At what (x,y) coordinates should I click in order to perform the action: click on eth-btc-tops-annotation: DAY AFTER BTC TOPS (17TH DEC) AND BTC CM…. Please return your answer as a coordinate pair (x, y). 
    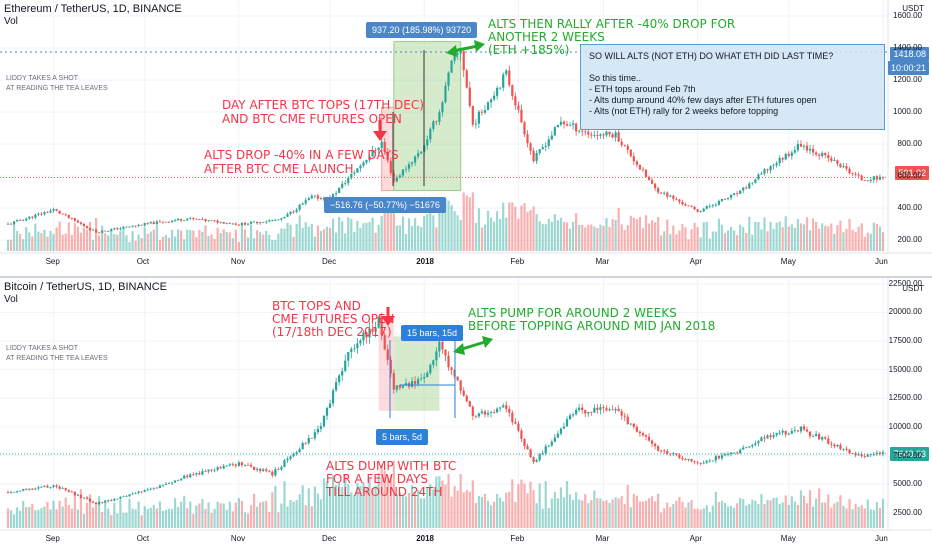
    Looking at the image, I should click on (323, 112).